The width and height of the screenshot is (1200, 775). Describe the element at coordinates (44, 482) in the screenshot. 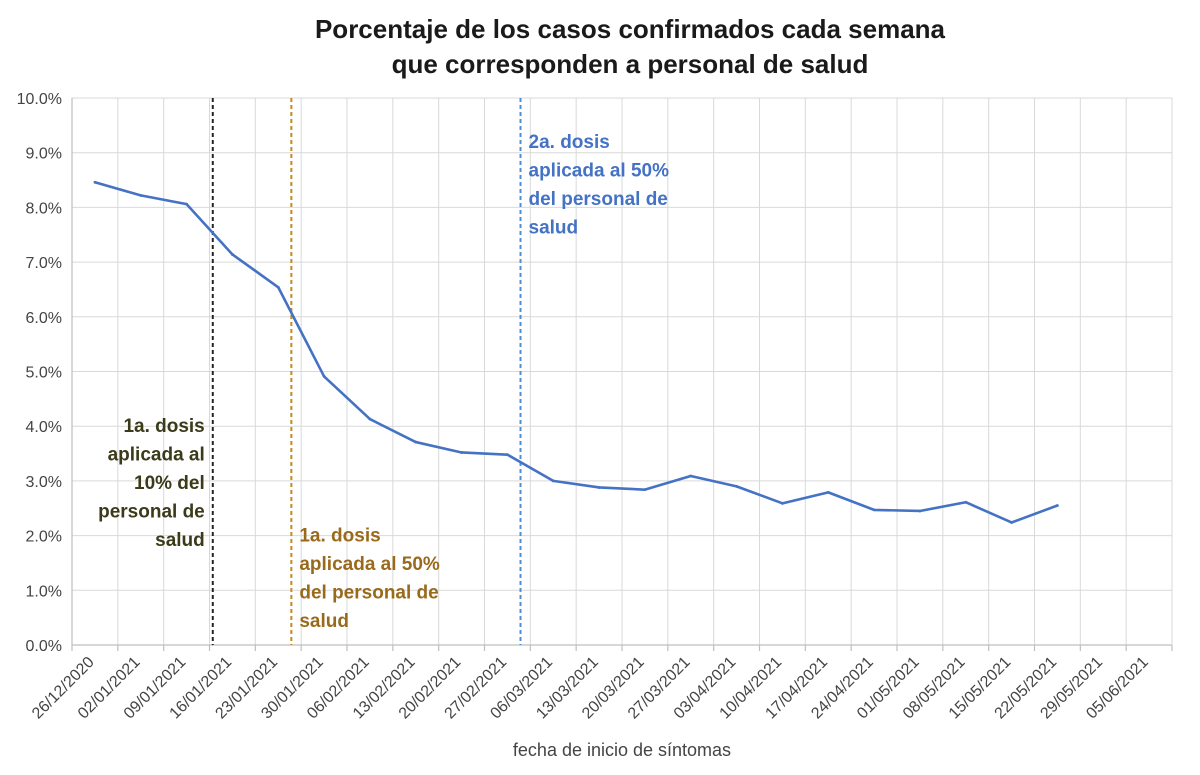

I see `y-tick-label: 3.0%` at that location.